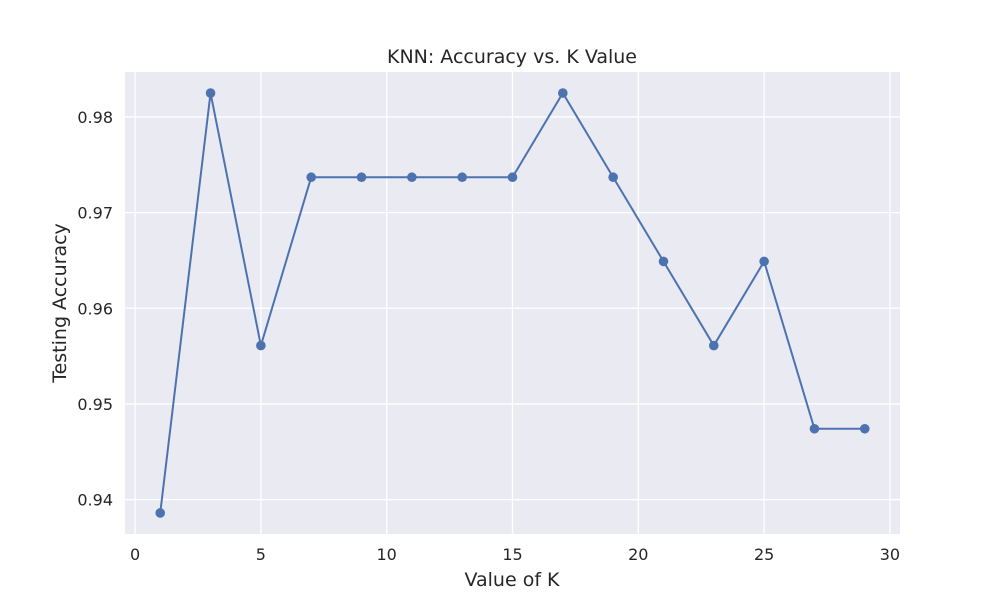 This screenshot has height=600, width=1000. I want to click on chart-title: KNN: Accuracy vs. K Value, so click(512, 57).